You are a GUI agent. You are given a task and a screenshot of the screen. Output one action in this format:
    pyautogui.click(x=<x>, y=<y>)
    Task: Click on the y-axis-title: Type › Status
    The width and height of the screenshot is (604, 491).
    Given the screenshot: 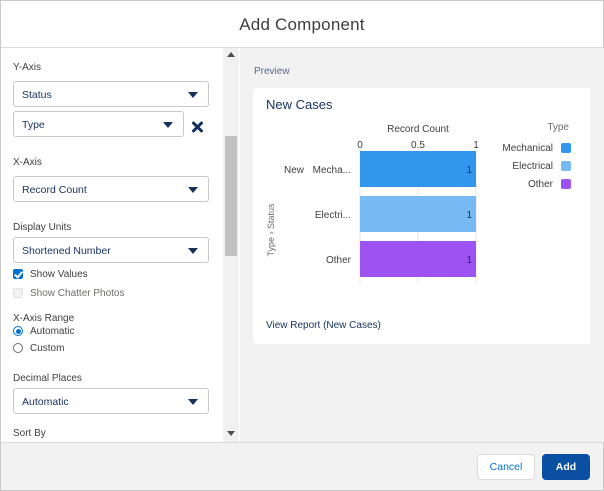 What is the action you would take?
    pyautogui.click(x=271, y=230)
    